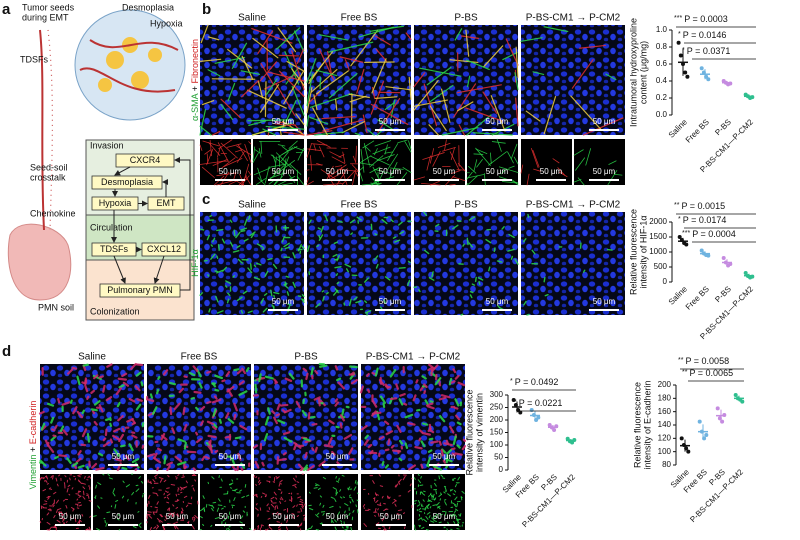 This screenshot has height=540, width=800. I want to click on lung, so click(39, 262).